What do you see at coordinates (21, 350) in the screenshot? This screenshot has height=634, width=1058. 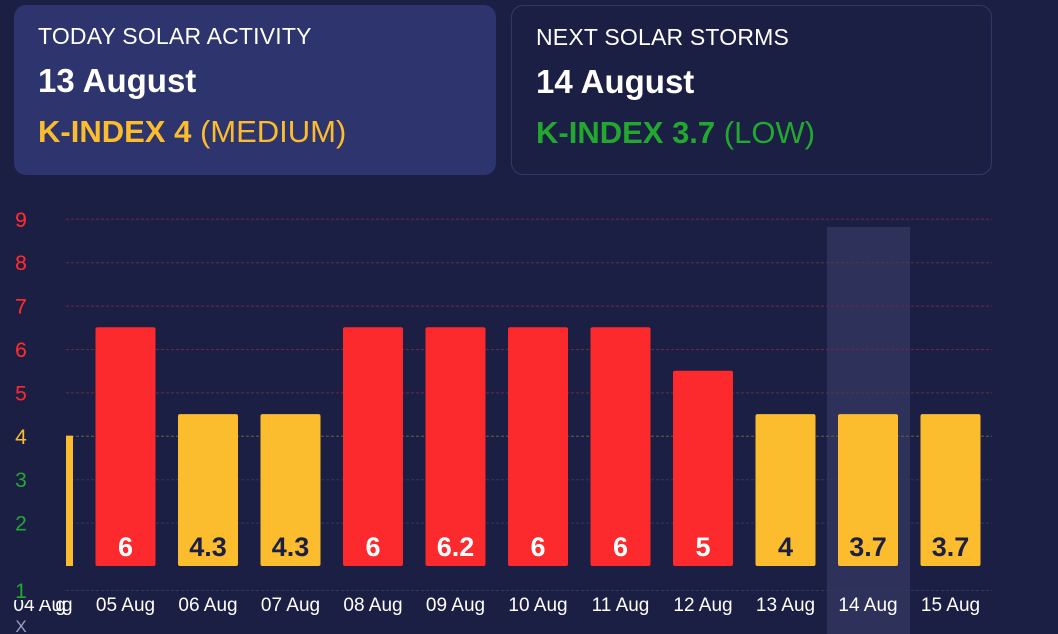 I see `y-tick-label: 6` at bounding box center [21, 350].